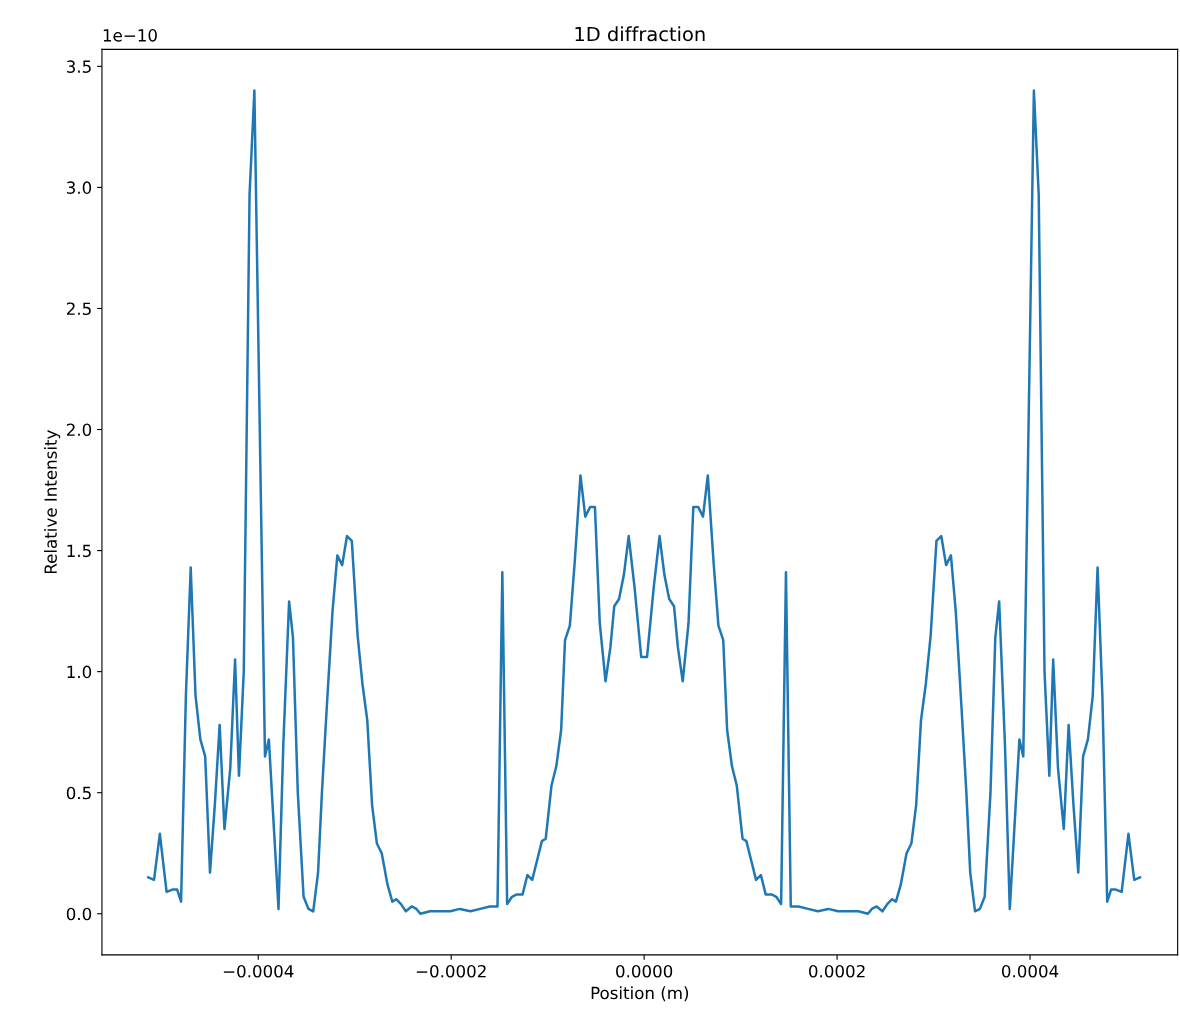 Image resolution: width=1180 pixels, height=1029 pixels. Describe the element at coordinates (79, 672) in the screenshot. I see `y-tick-label: 1.0` at that location.